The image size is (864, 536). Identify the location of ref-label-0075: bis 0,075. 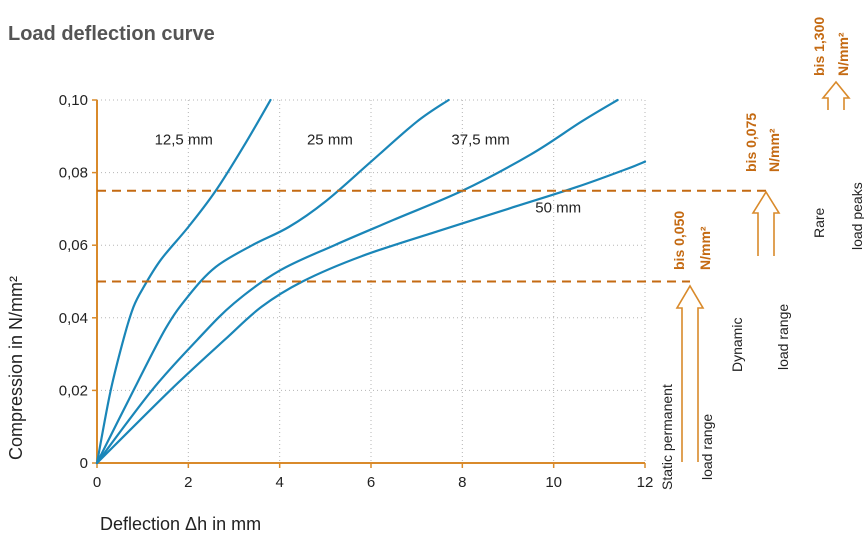
(751, 142).